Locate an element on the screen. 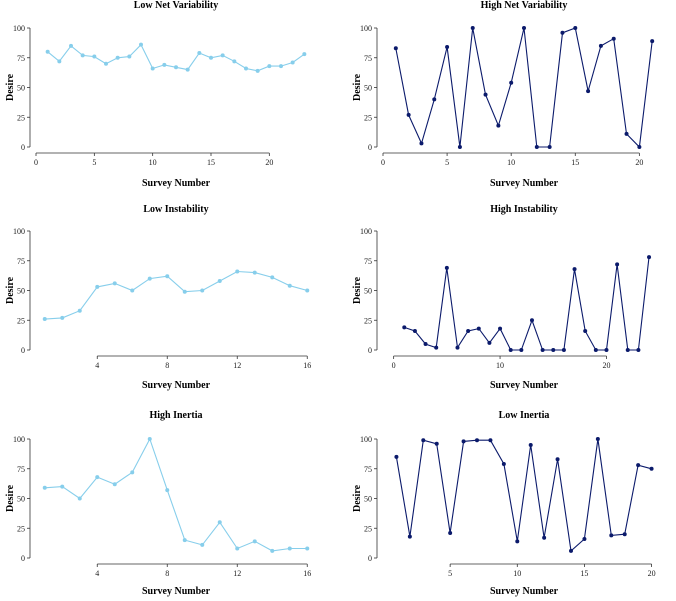 The width and height of the screenshot is (676, 601). x-axis-label: Survey Number is located at coordinates (176, 183).